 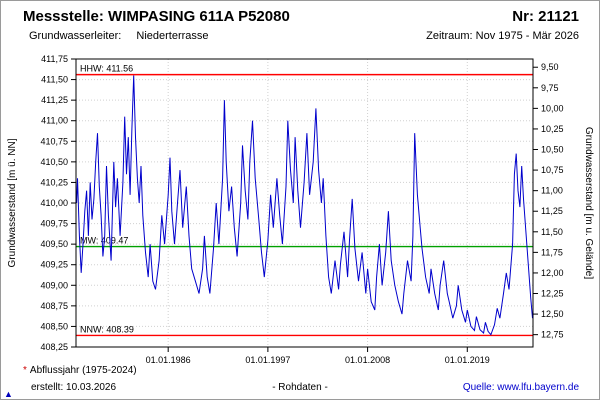 I want to click on x-axis-tick-label: 01.01.2019, so click(x=467, y=360).